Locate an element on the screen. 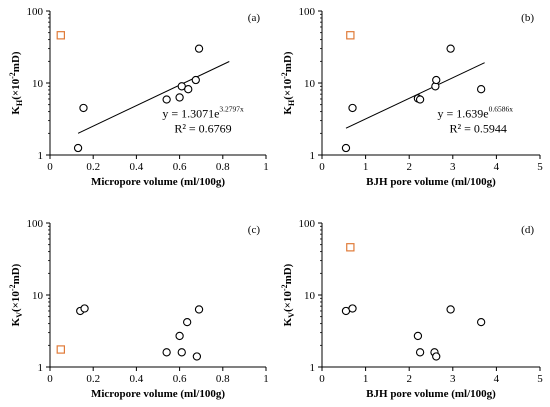  panel-label: (b) is located at coordinates (527, 18).